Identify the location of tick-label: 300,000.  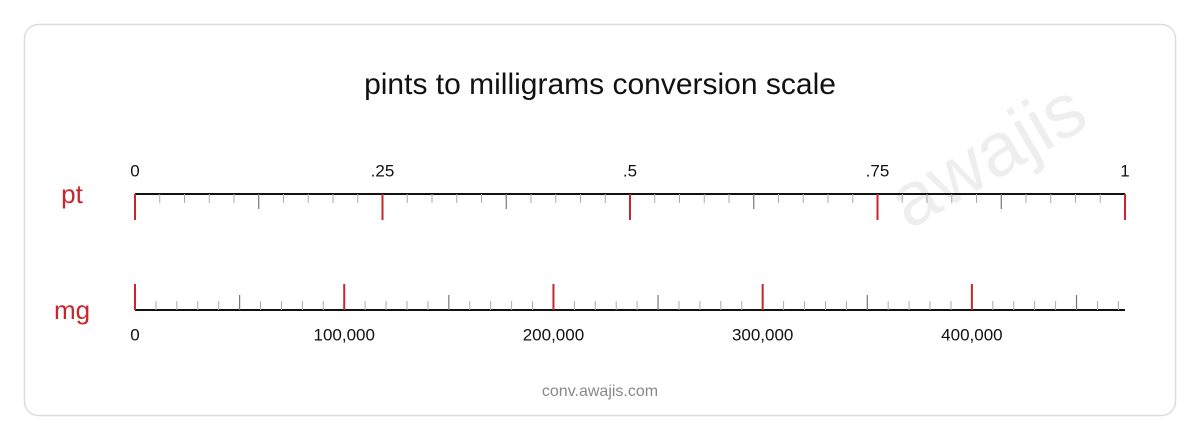
(762, 334).